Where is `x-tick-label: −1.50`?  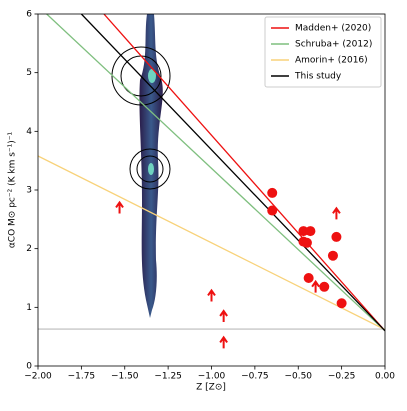 x-tick-label: −1.50 is located at coordinates (125, 377).